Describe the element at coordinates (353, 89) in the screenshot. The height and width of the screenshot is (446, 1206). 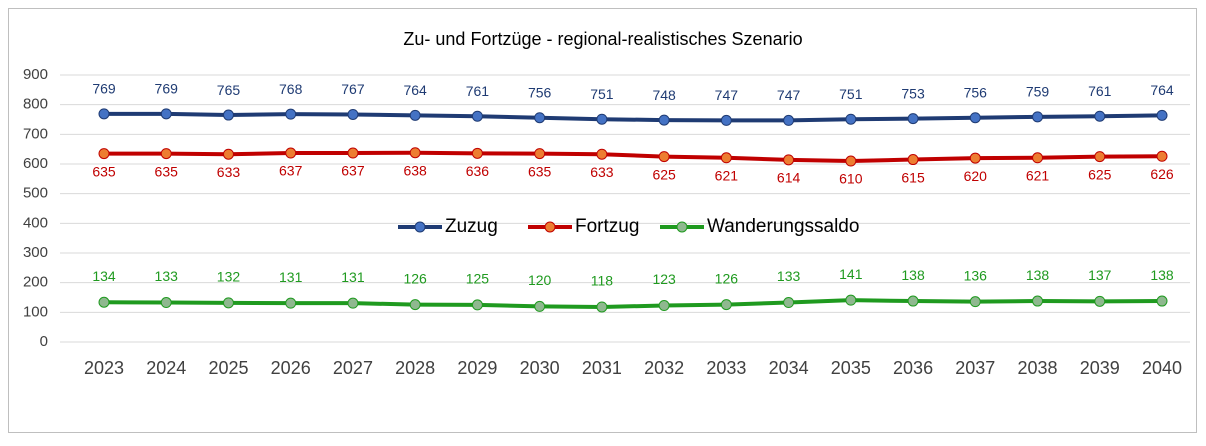
I see `data-label: 767` at that location.